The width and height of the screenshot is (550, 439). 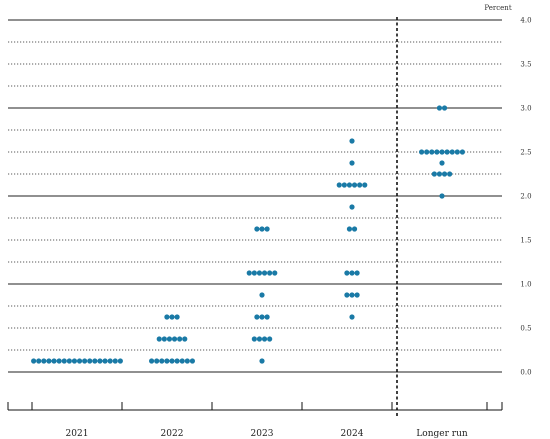 What do you see at coordinates (77, 434) in the screenshot?
I see `x-category-label: 2021` at bounding box center [77, 434].